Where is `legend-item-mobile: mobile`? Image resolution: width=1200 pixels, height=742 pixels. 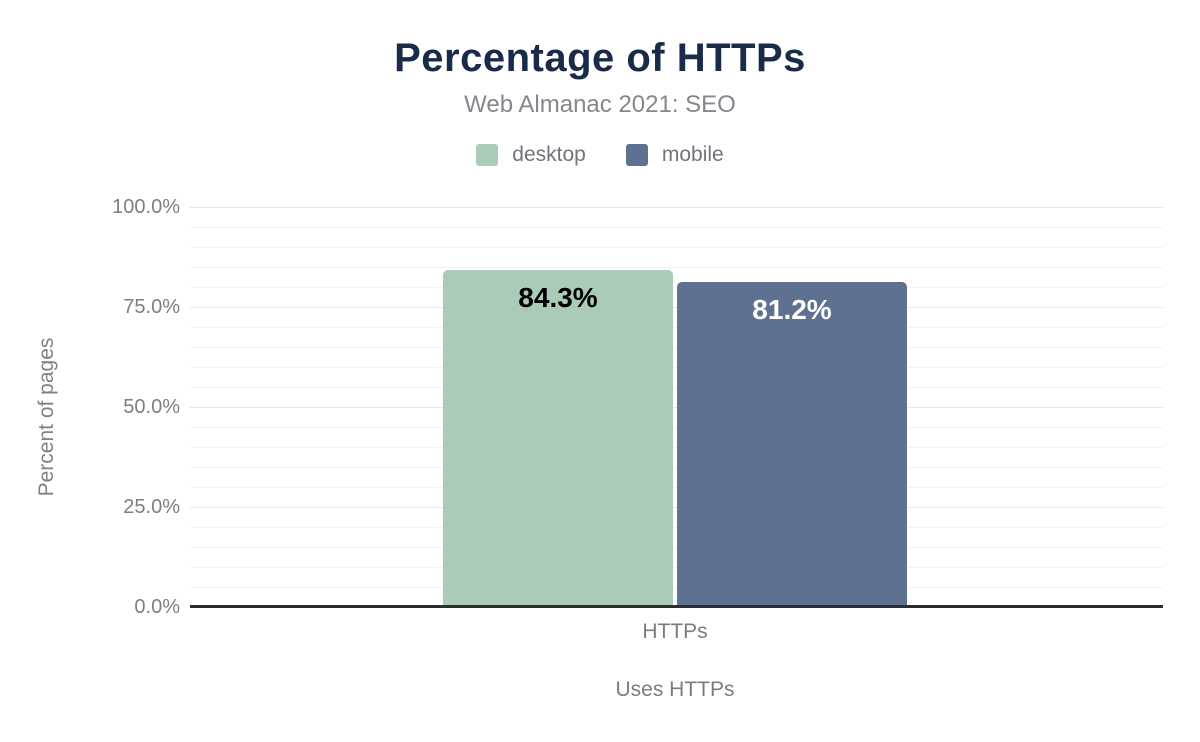 legend-item-mobile: mobile is located at coordinates (674, 155).